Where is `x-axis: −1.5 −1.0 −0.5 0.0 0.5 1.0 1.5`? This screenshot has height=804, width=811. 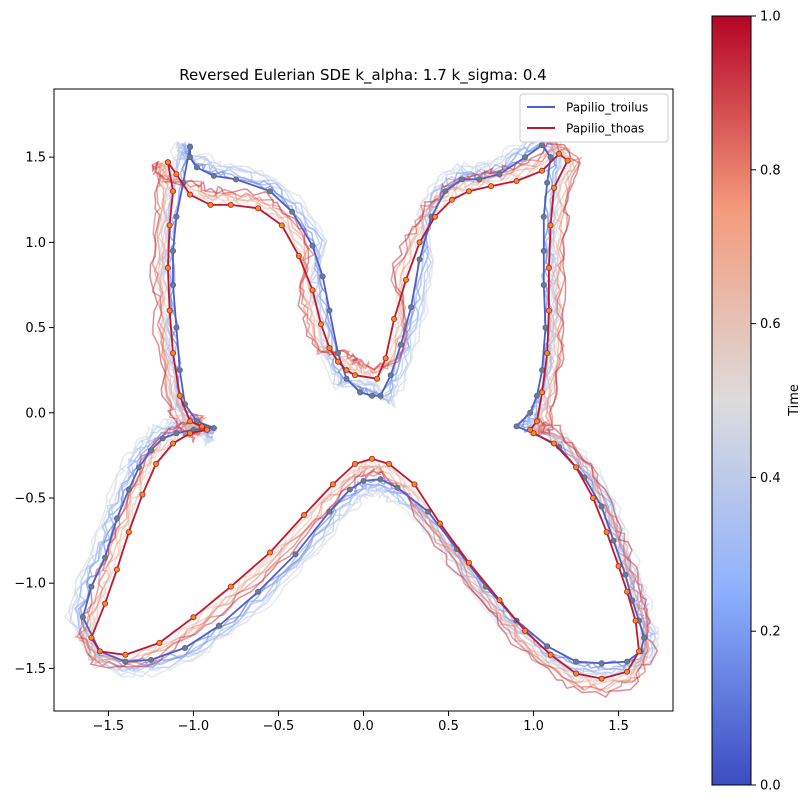
x-axis: −1.5 −1.0 −0.5 0.0 0.5 1.0 1.5 is located at coordinates (361, 722).